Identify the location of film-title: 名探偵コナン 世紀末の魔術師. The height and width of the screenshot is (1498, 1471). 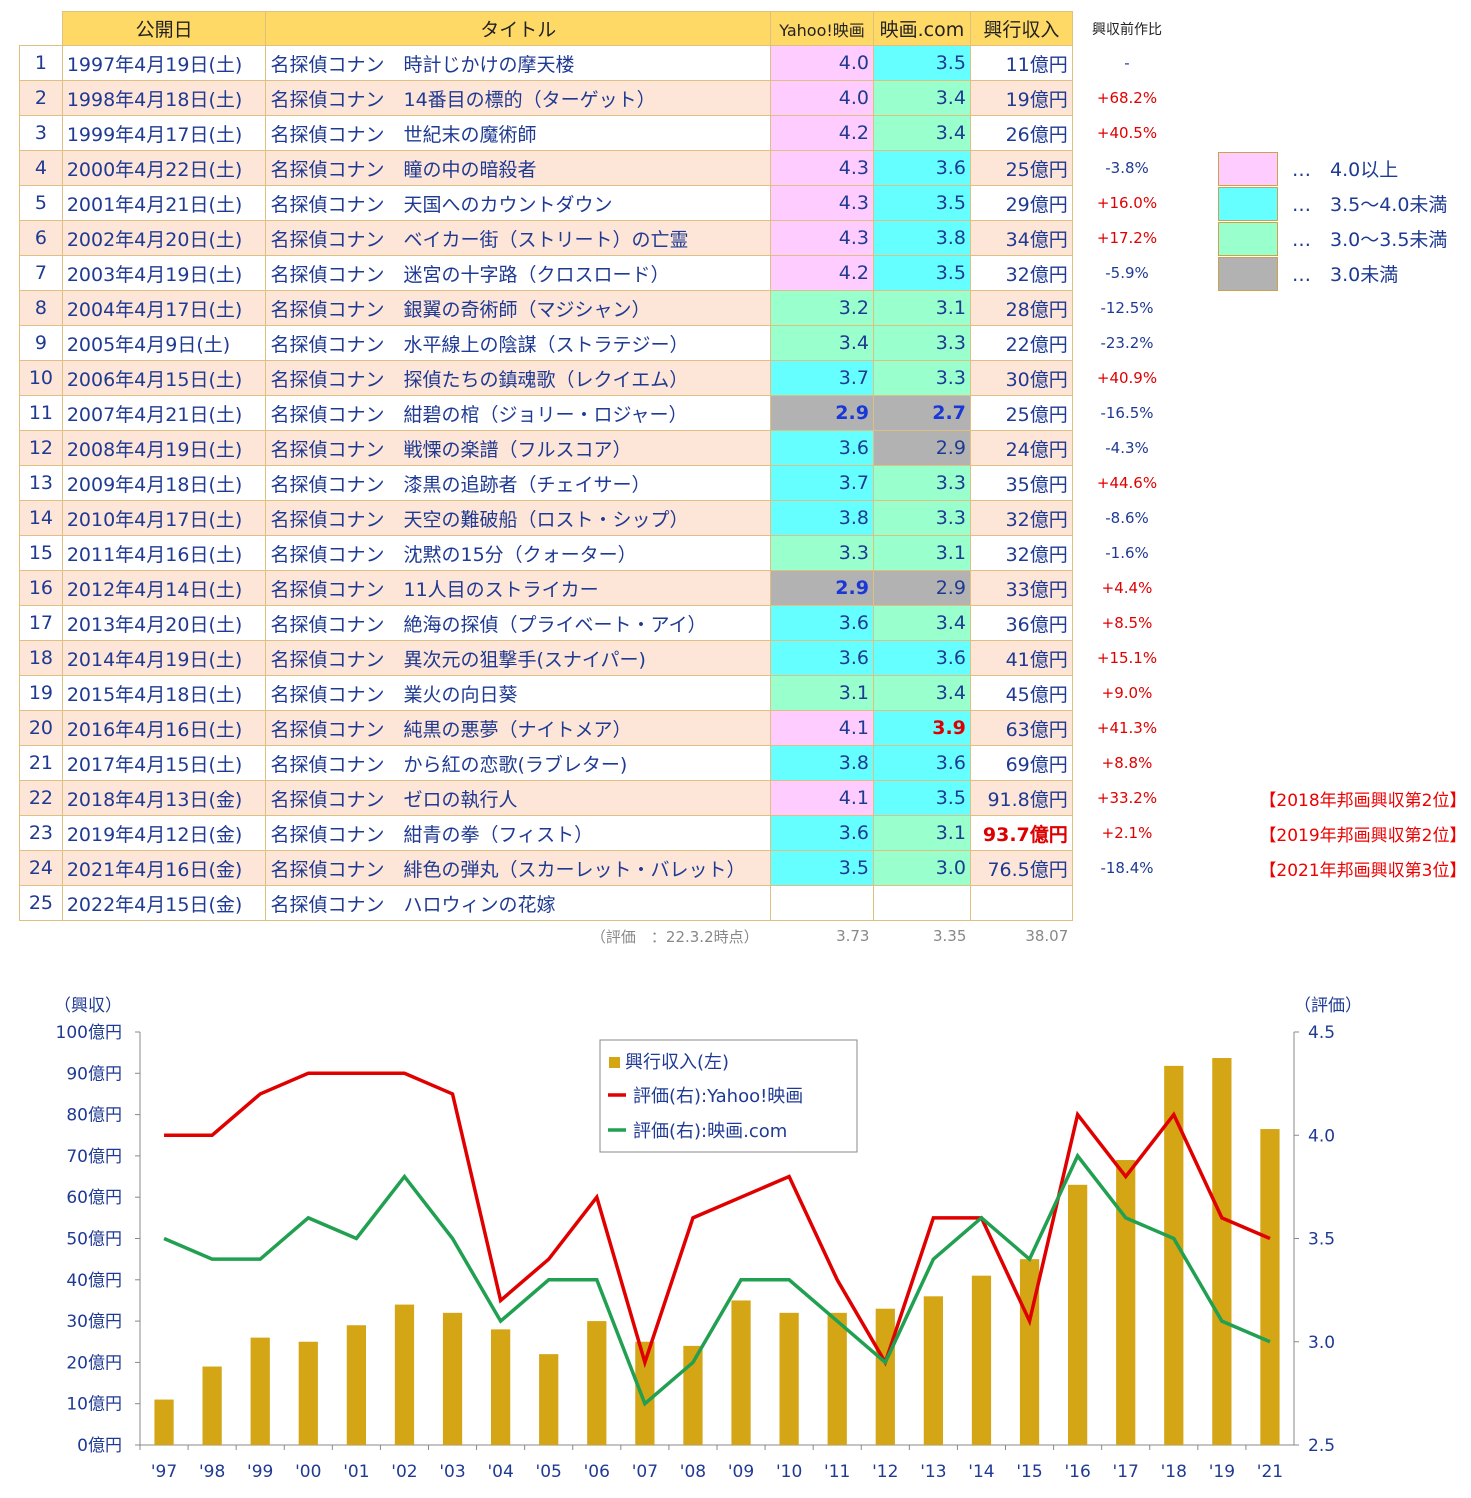
(518, 133).